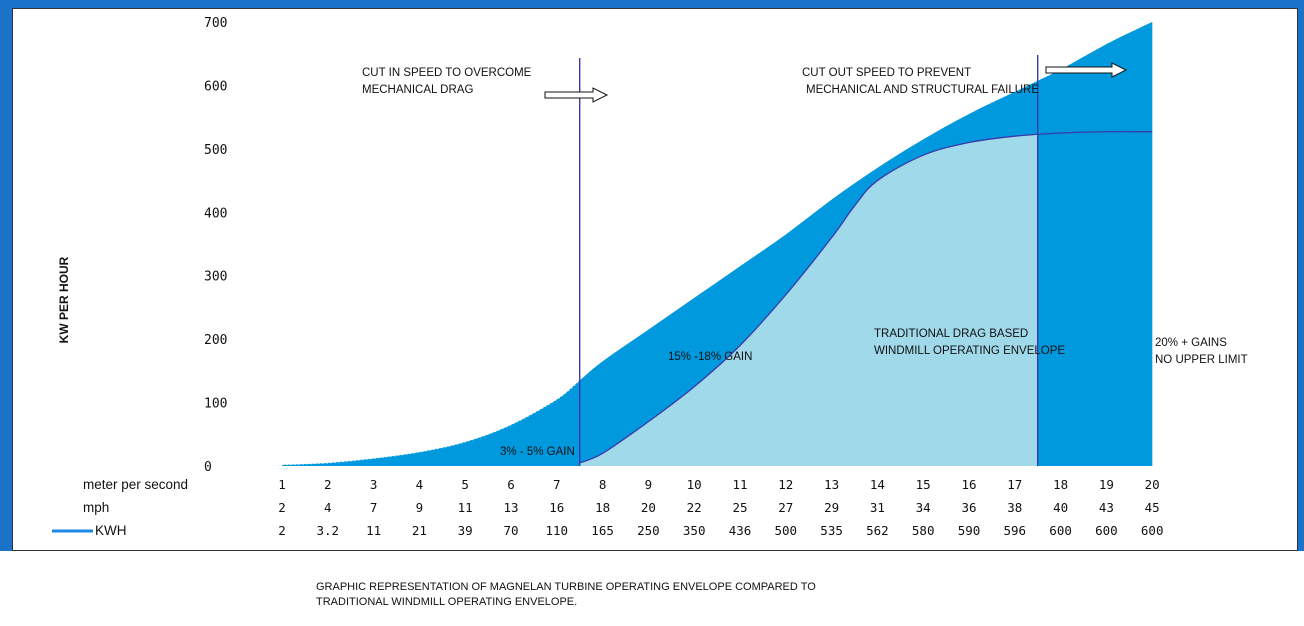 The image size is (1304, 626). I want to click on y-tick-label: 400, so click(215, 213).